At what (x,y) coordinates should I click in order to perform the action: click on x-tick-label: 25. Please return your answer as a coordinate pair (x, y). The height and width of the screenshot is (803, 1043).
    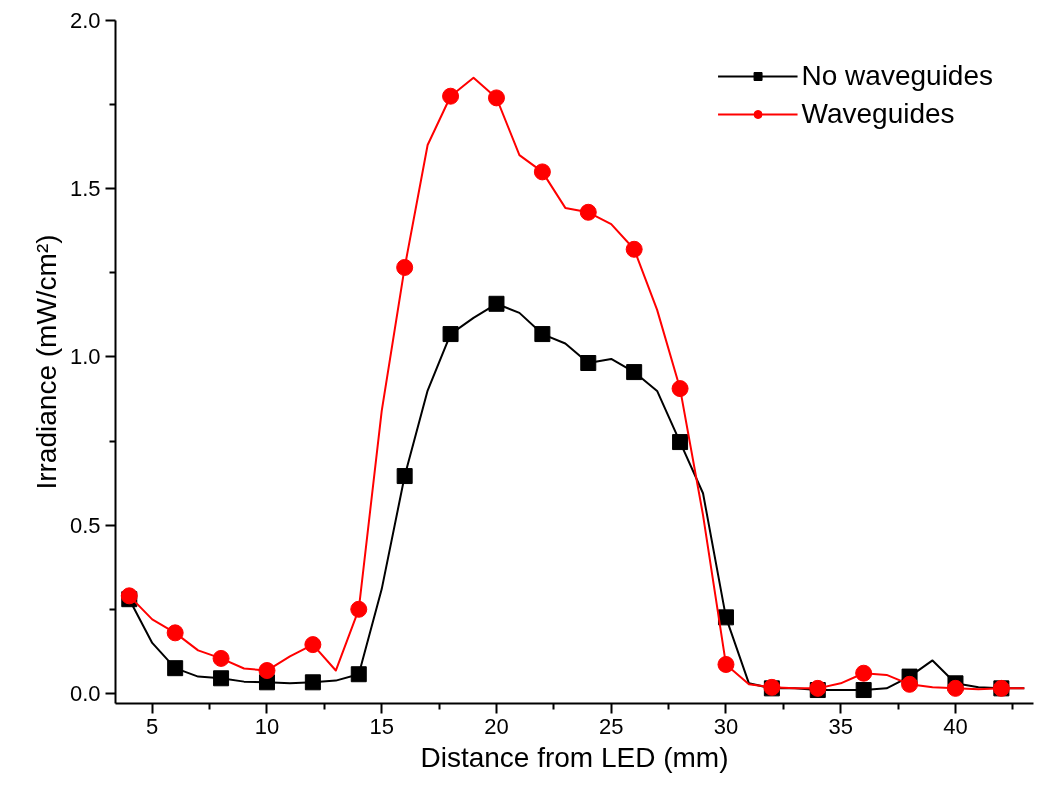
    Looking at the image, I should click on (611, 726).